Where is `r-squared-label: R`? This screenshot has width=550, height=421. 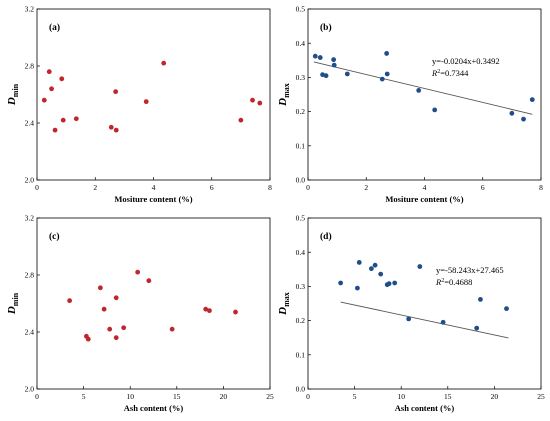
r-squared-label: R is located at coordinates (434, 73).